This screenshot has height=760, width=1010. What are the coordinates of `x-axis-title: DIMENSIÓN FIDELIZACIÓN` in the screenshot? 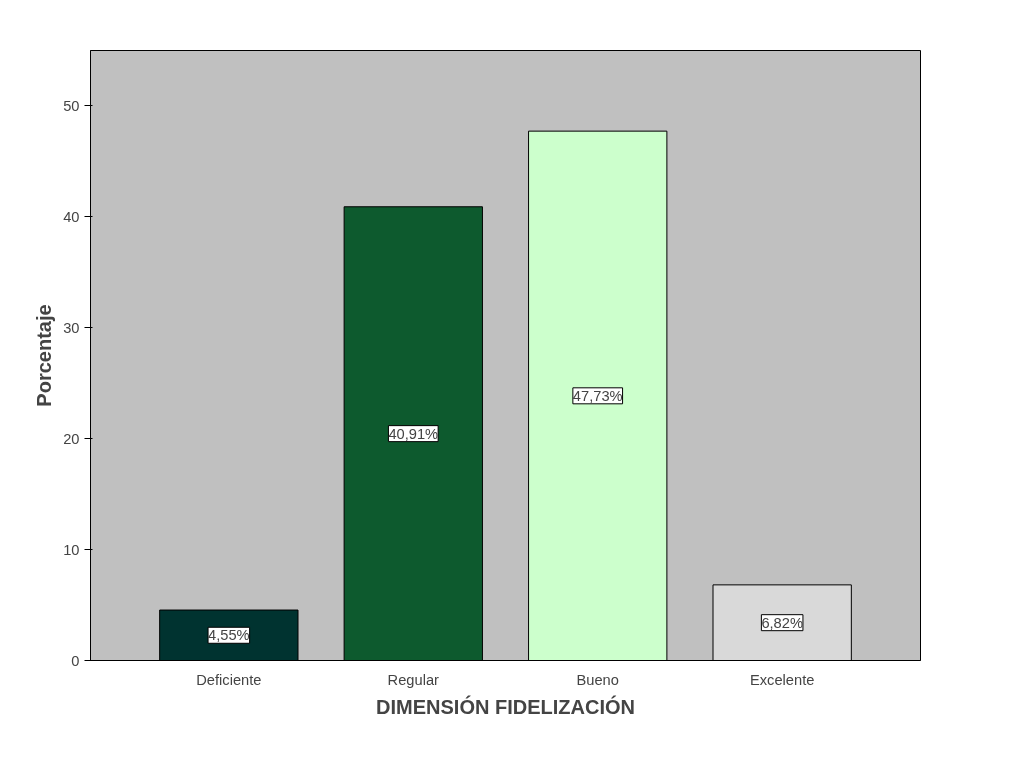 It's located at (505, 706).